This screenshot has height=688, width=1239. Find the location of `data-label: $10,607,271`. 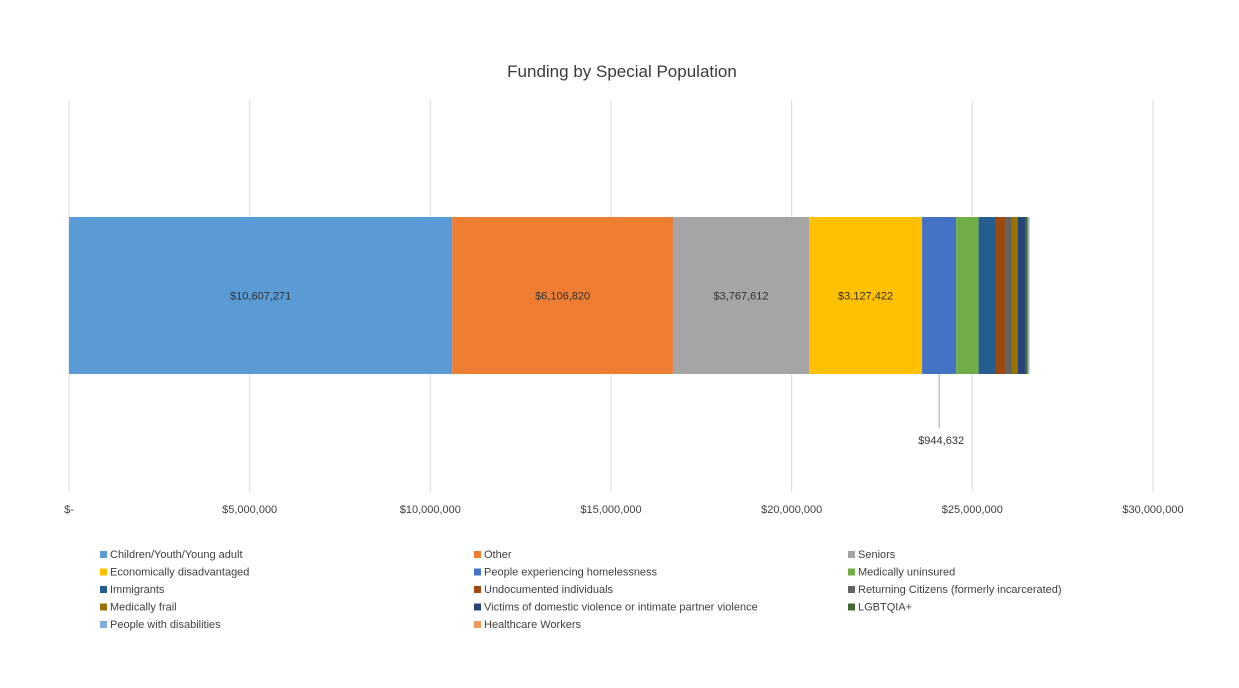

data-label: $10,607,271 is located at coordinates (260, 297).